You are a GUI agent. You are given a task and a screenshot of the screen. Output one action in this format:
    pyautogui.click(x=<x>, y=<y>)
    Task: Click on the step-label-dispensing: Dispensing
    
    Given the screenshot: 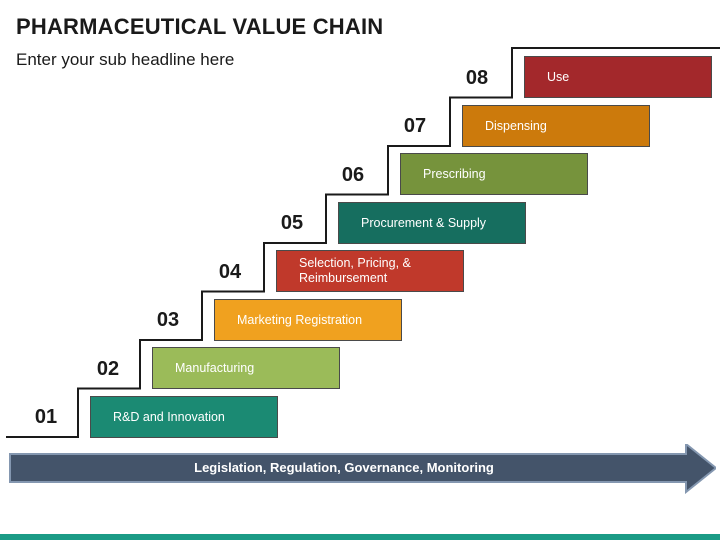 What is the action you would take?
    pyautogui.click(x=516, y=125)
    